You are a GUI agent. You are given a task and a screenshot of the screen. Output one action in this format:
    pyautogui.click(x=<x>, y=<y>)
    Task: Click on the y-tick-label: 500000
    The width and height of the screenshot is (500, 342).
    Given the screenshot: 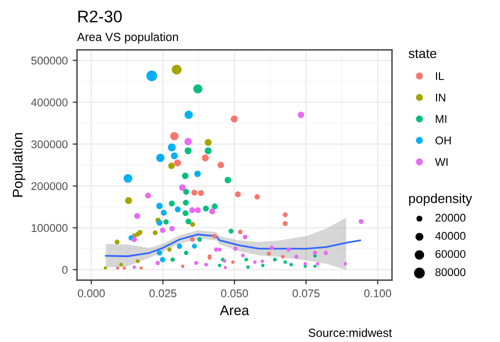 What is the action you would take?
    pyautogui.click(x=49, y=60)
    